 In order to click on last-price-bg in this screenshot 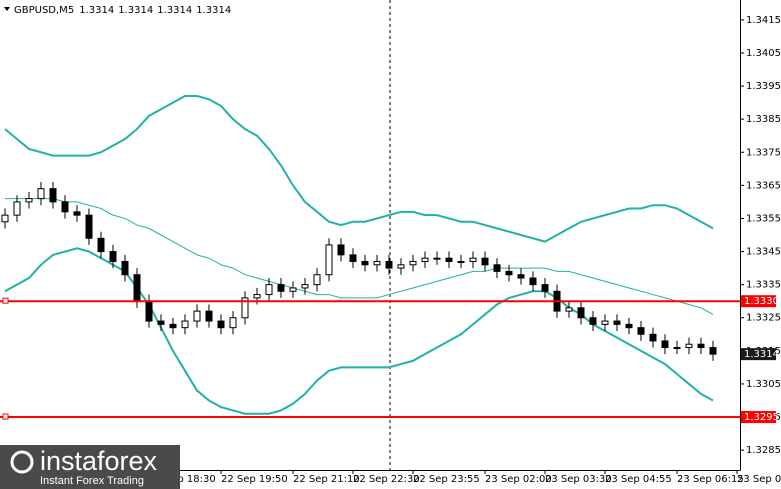, I will do `click(758, 354)`.